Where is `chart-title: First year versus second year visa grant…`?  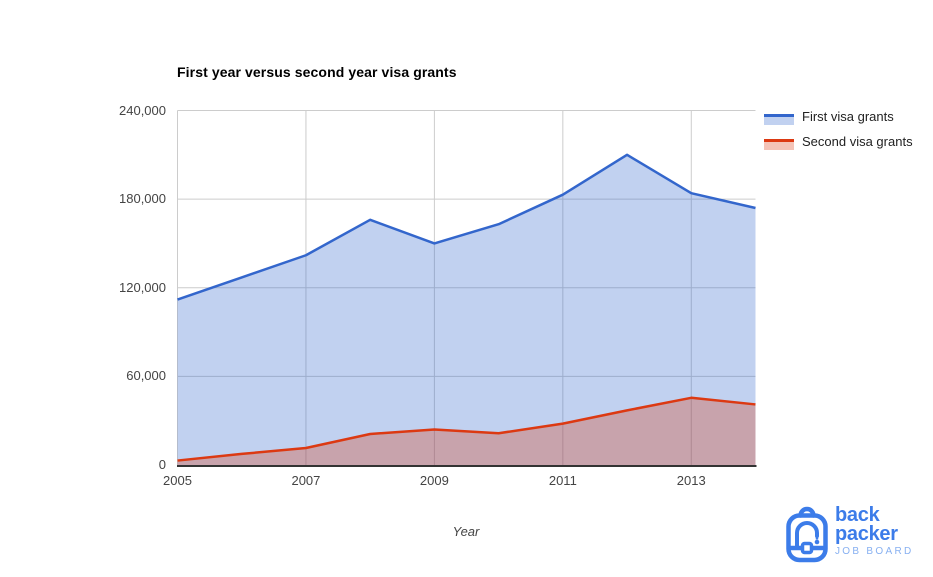
chart-title: First year versus second year visa grant… is located at coordinates (317, 72).